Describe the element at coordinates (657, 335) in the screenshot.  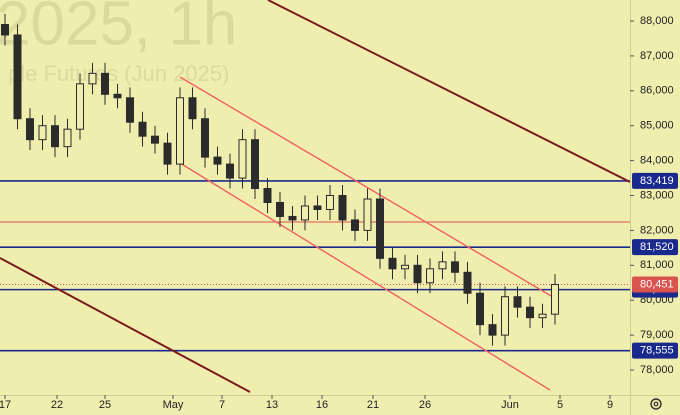
I see `y-tick-label: 79,000` at that location.